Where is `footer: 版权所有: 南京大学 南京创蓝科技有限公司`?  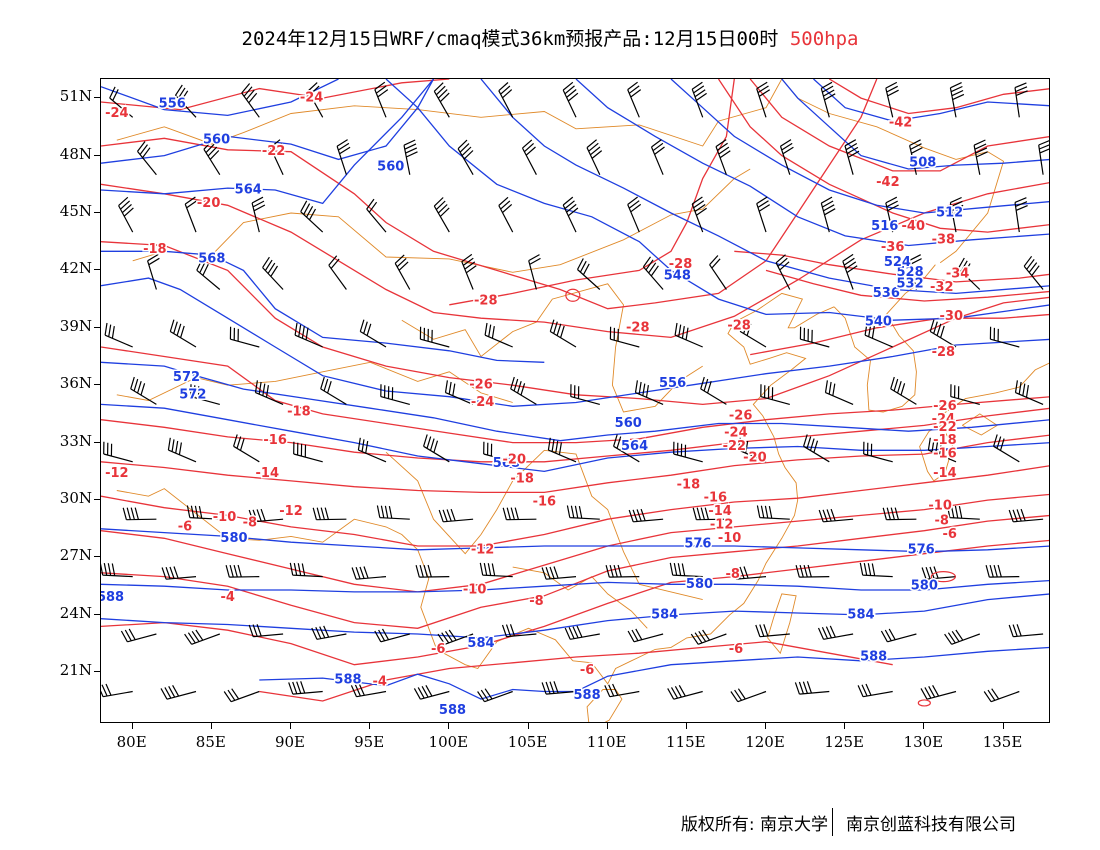
footer: 版权所有: 南京大学 南京创蓝科技有限公司 is located at coordinates (550, 823).